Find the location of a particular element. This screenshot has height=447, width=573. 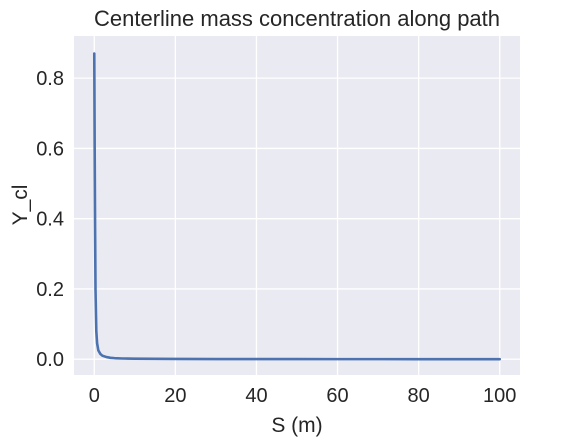

x-tick-label: 40 is located at coordinates (256, 396).